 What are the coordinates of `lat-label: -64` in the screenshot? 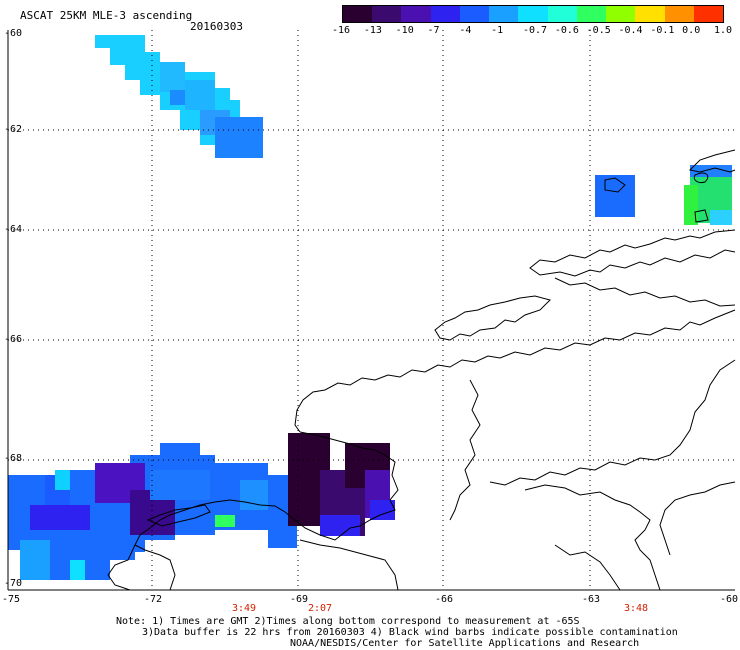 It's located at (13, 229).